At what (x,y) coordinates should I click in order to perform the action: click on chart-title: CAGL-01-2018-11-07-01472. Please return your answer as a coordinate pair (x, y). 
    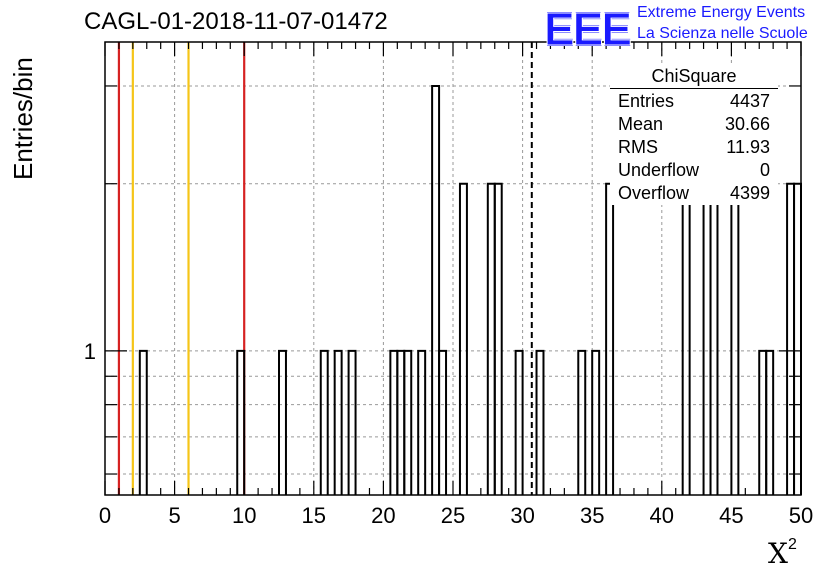
    Looking at the image, I should click on (236, 21).